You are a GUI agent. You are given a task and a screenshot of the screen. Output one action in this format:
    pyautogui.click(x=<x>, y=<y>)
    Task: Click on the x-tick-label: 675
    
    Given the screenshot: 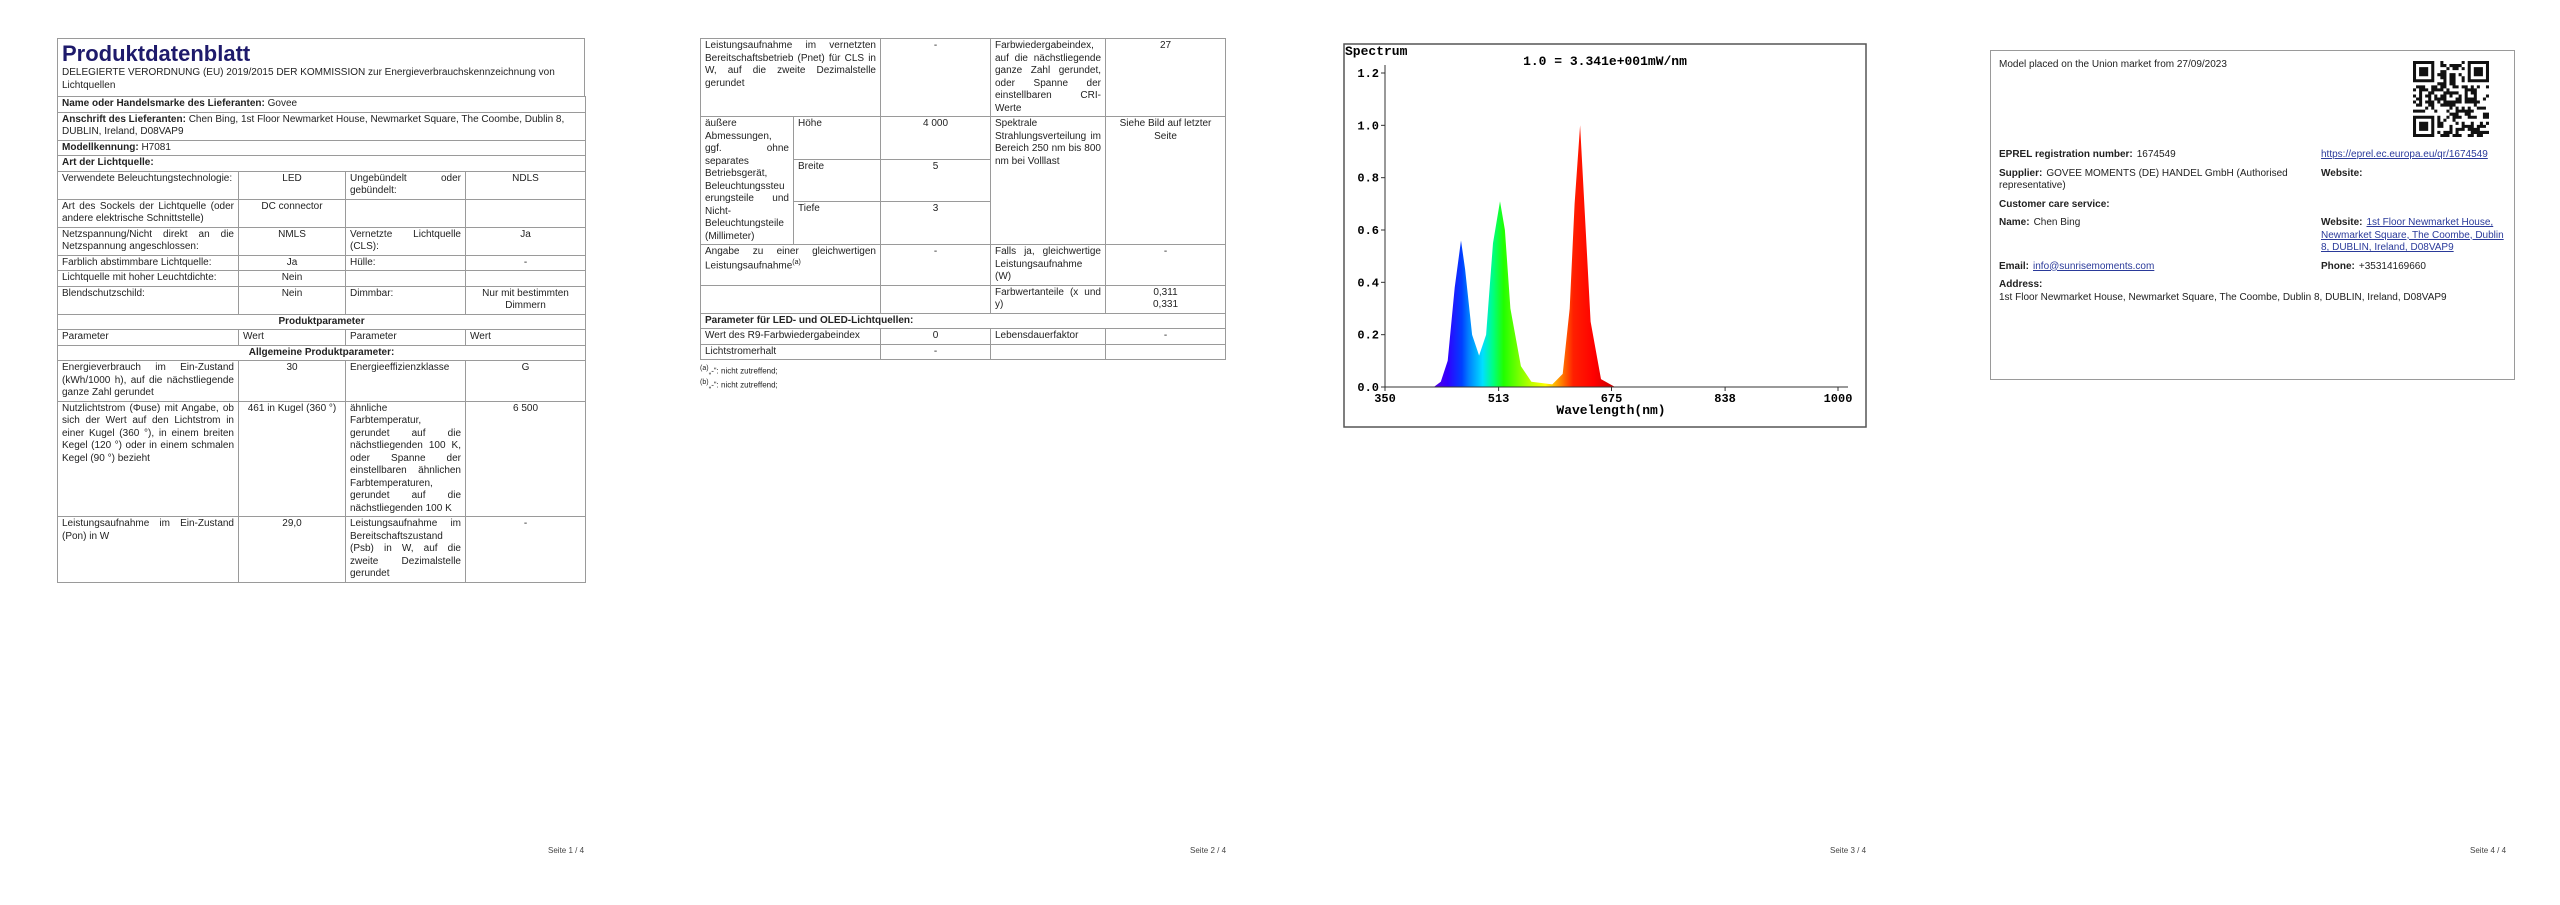 What is the action you would take?
    pyautogui.click(x=1612, y=399)
    